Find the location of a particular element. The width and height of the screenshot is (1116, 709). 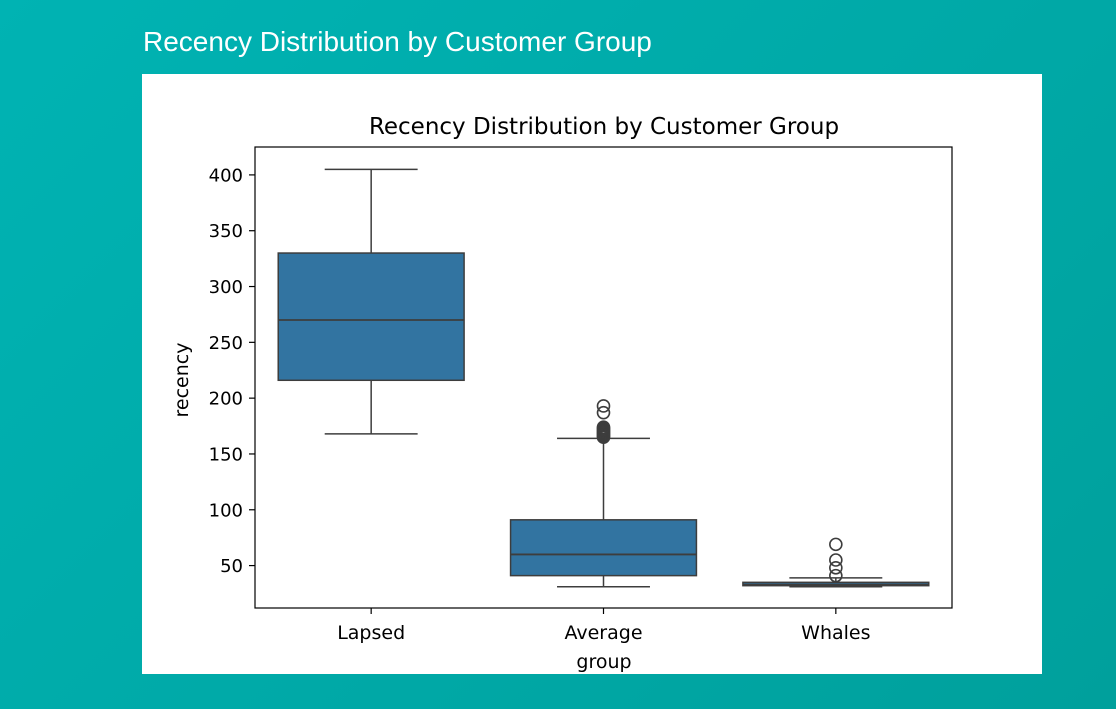

x-tick-label: Lapsed is located at coordinates (371, 633).